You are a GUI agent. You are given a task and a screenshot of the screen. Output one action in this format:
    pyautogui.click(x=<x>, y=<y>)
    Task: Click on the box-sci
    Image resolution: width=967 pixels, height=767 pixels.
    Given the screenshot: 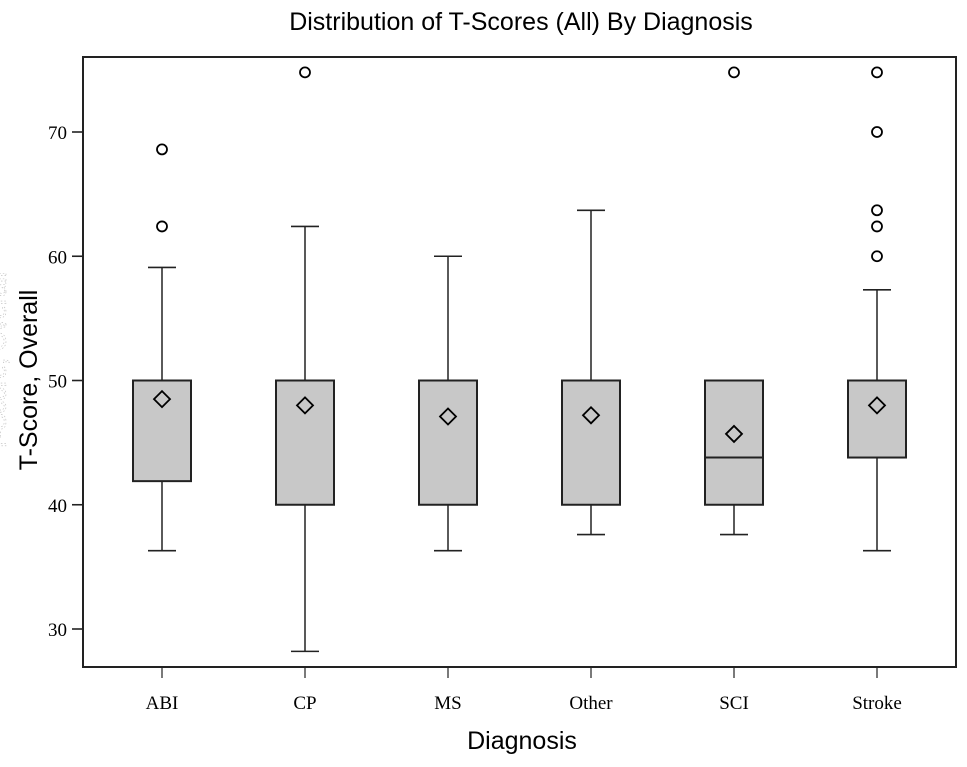 What is the action you would take?
    pyautogui.click(x=734, y=301)
    